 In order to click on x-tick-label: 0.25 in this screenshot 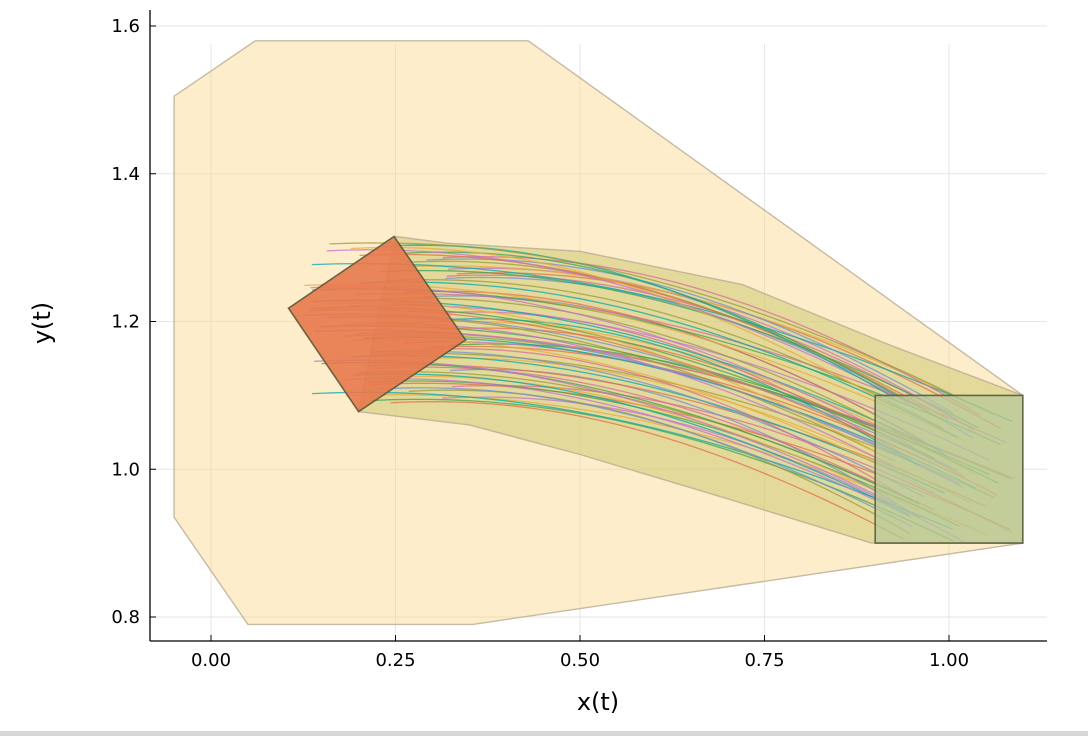, I will do `click(395, 660)`.